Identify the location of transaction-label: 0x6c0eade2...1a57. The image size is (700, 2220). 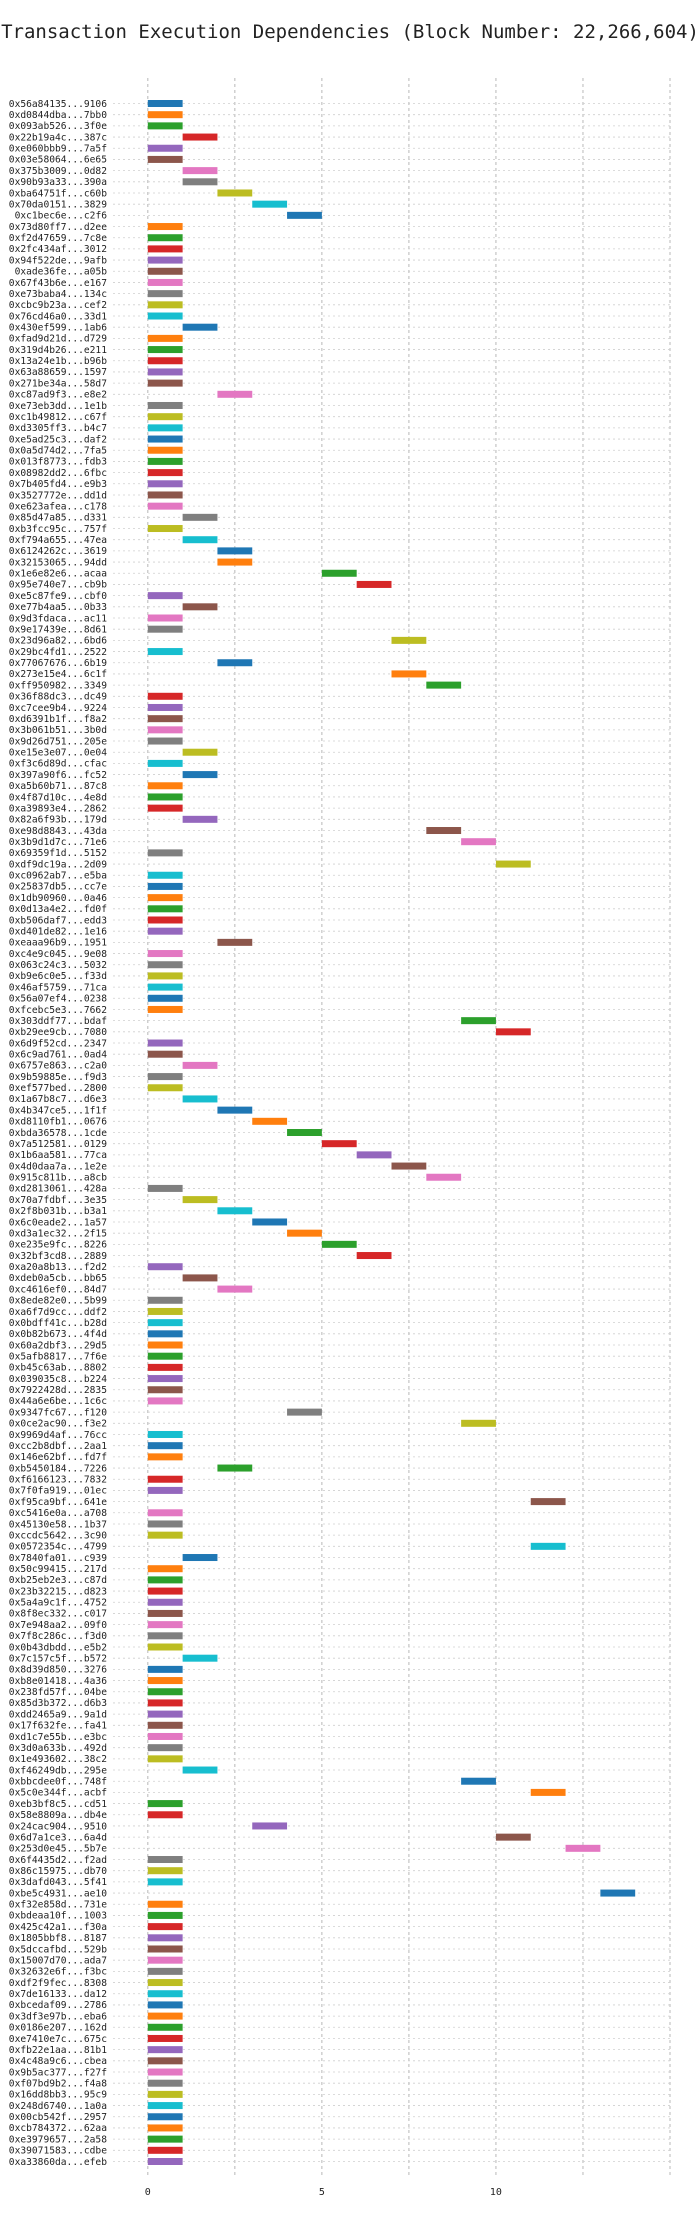
(58, 1222).